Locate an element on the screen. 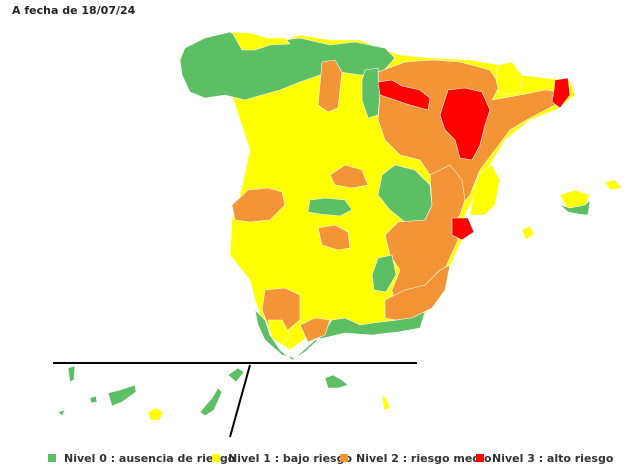 The width and height of the screenshot is (640, 469). region-malaga-orange is located at coordinates (315, 330).